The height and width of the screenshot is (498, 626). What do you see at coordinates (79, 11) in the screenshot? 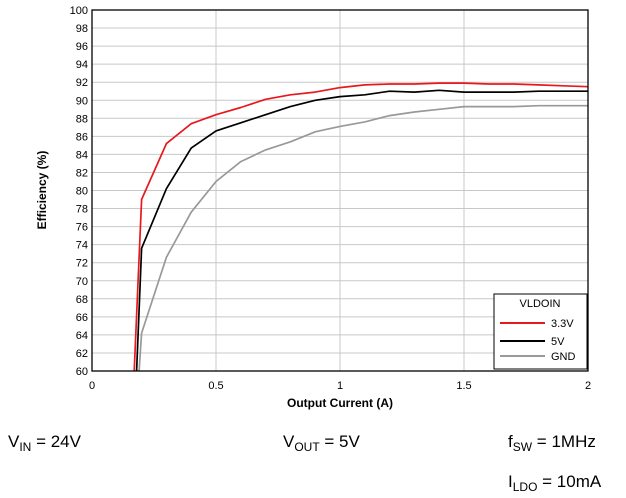
I see `y-tick-label: 100` at bounding box center [79, 11].